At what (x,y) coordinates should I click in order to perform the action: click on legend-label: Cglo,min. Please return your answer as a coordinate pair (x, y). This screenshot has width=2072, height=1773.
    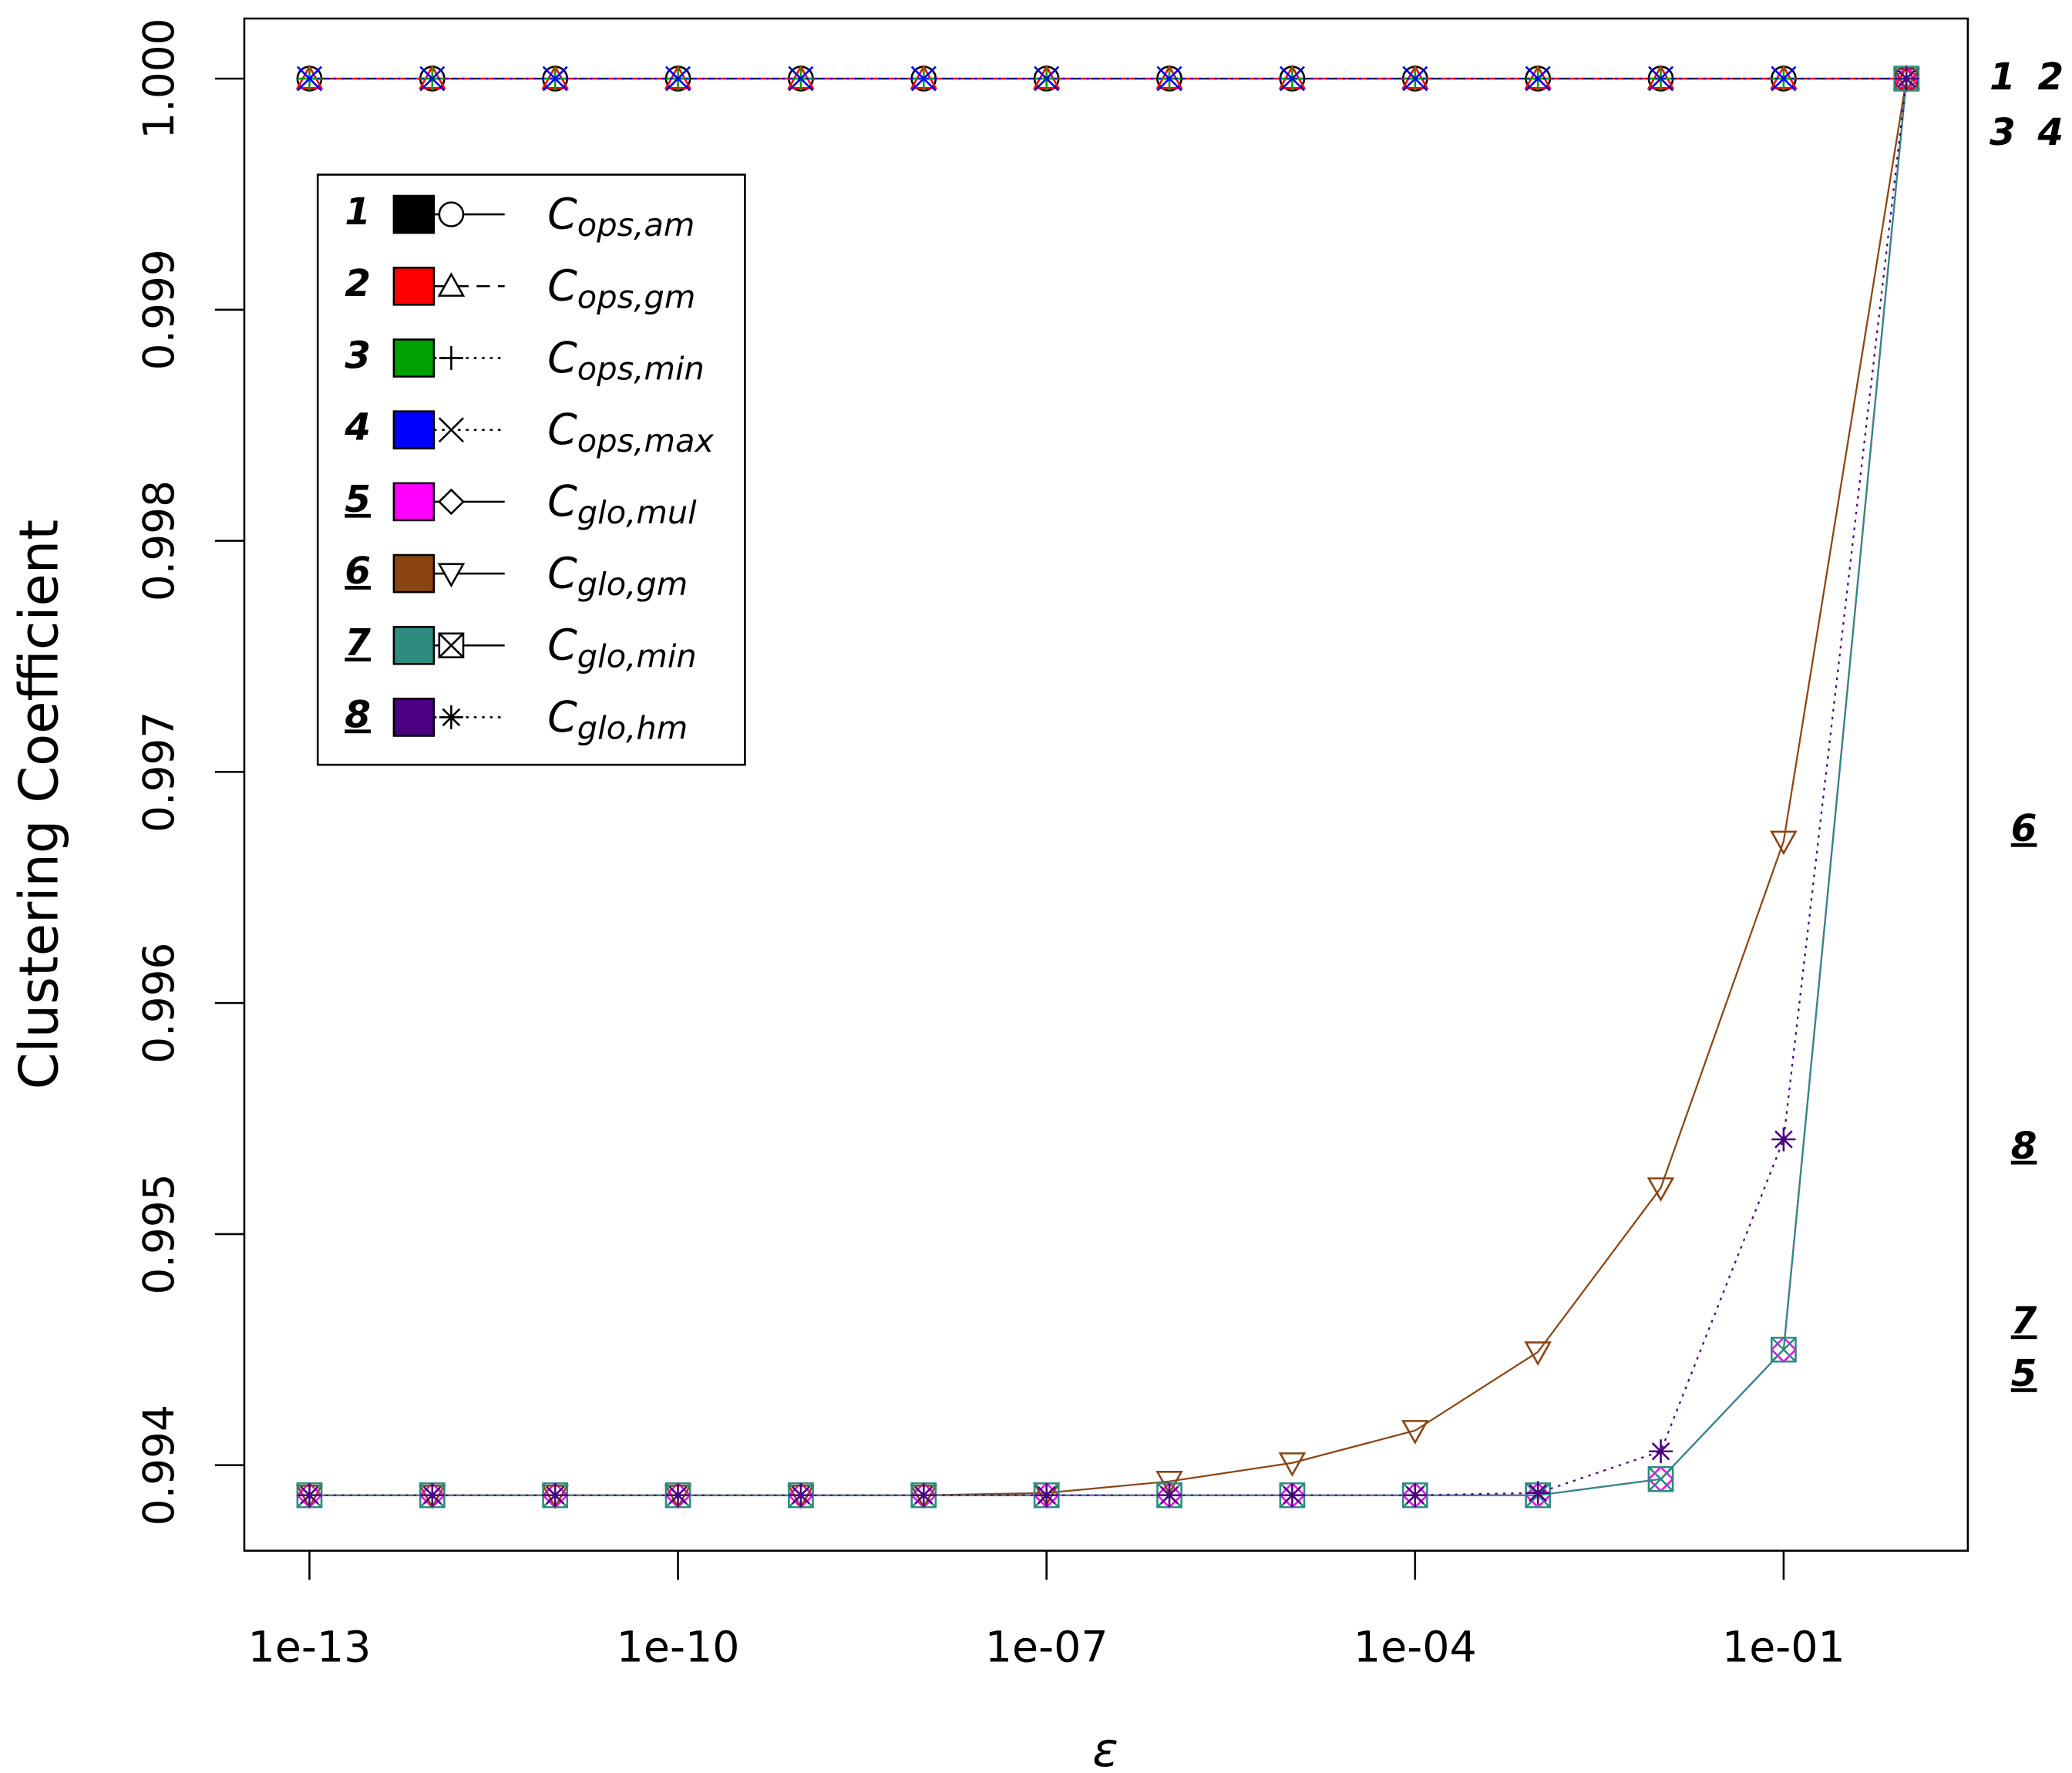
    Looking at the image, I should click on (622, 648).